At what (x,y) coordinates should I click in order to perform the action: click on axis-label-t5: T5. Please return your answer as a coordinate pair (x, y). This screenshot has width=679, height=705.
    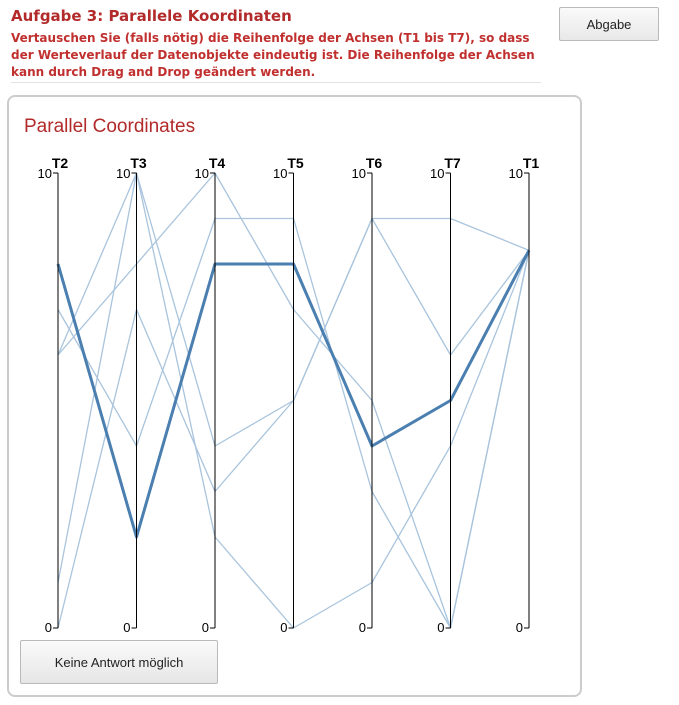
    Looking at the image, I should click on (295, 163).